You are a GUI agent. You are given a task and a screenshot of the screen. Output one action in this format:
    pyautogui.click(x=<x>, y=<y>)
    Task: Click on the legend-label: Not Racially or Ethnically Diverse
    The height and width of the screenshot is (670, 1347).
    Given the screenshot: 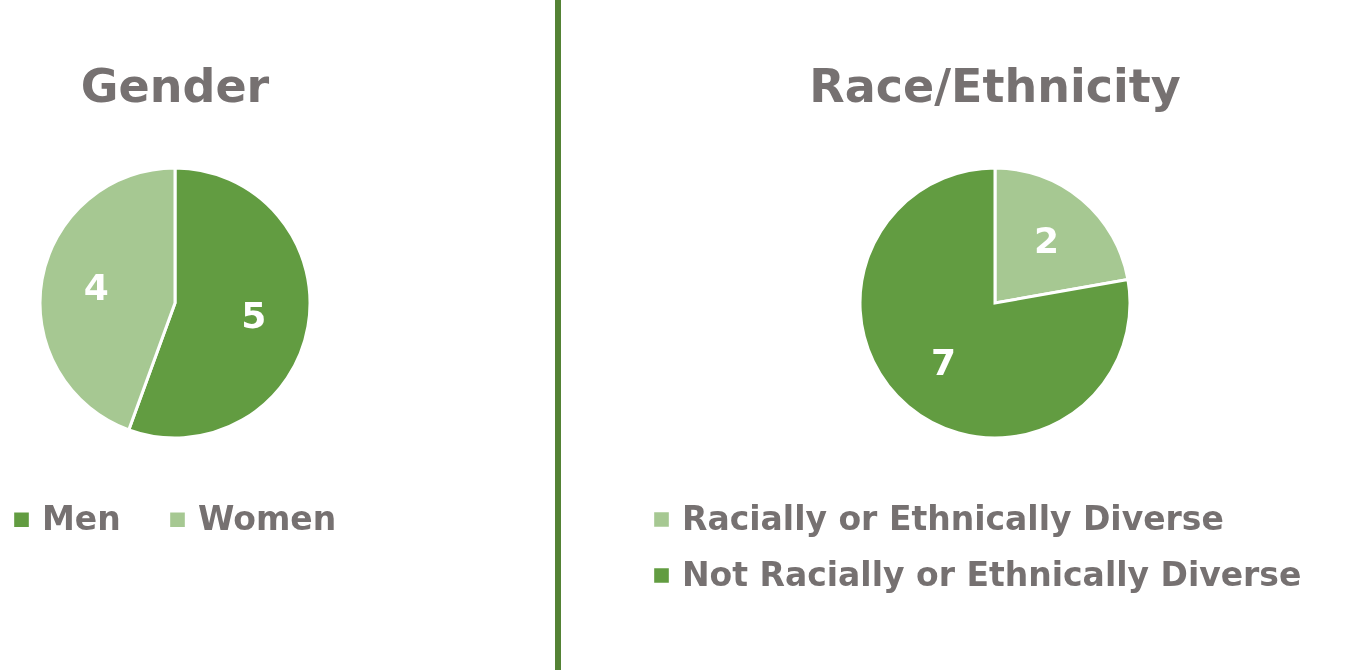 What is the action you would take?
    pyautogui.click(x=992, y=574)
    